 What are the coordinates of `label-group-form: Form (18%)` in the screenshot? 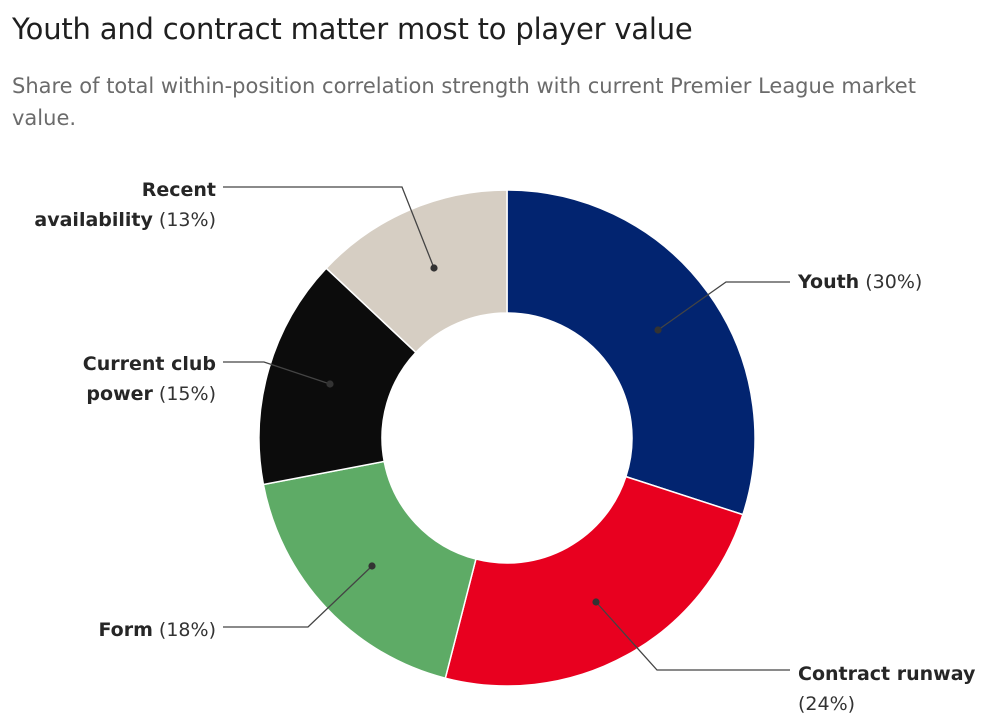 It's located at (237, 601).